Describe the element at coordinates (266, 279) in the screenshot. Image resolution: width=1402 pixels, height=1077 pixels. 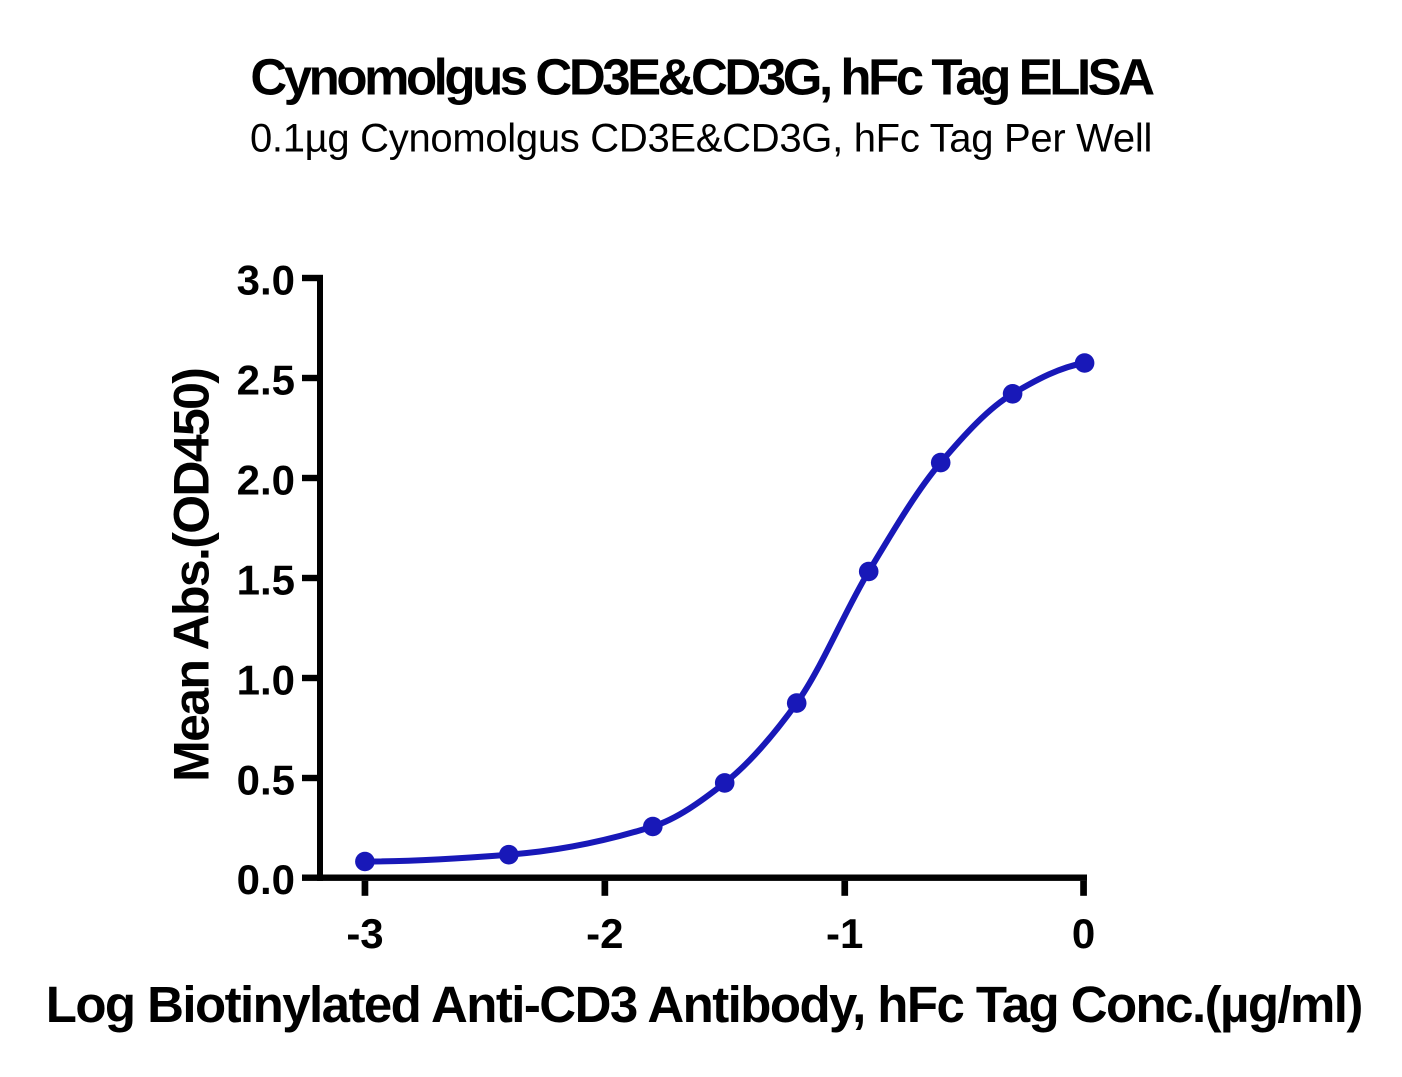
I see `svg-text: 3.0` at that location.